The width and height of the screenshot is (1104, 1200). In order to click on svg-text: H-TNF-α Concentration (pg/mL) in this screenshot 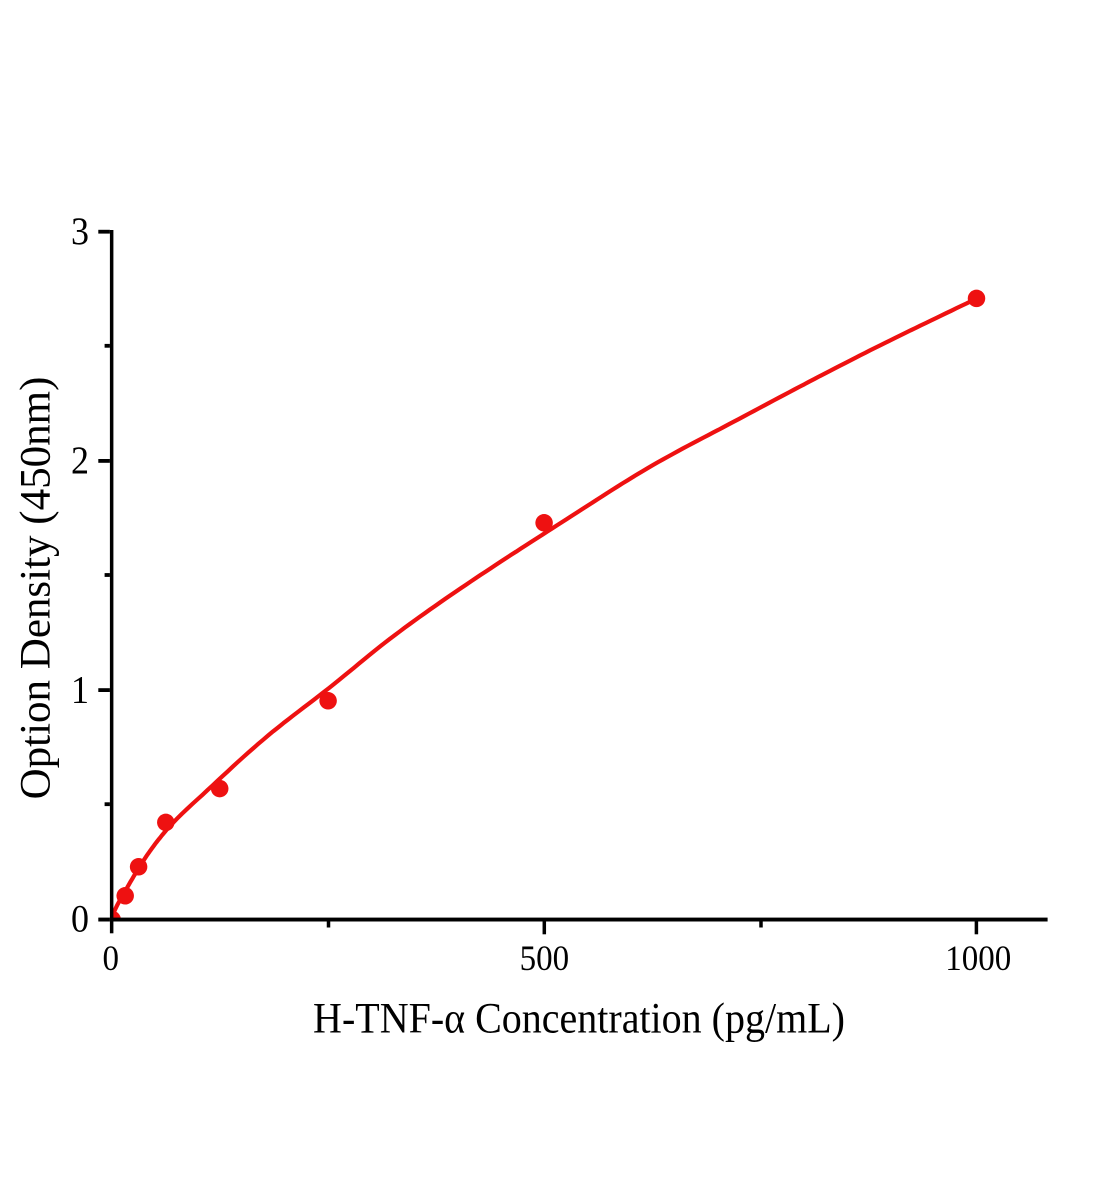, I will do `click(579, 1019)`.